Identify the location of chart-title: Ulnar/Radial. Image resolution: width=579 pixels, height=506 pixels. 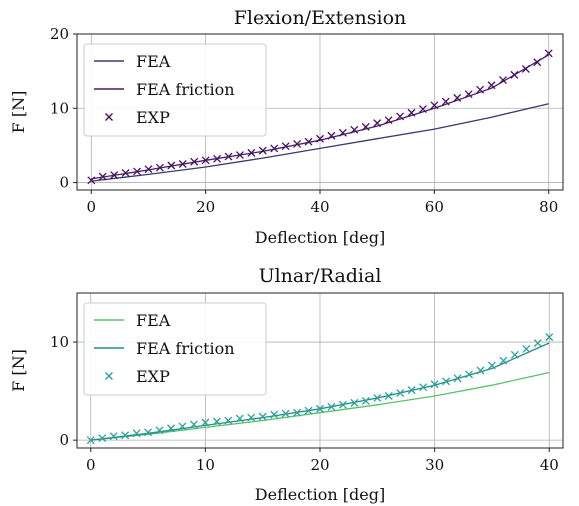
(320, 276).